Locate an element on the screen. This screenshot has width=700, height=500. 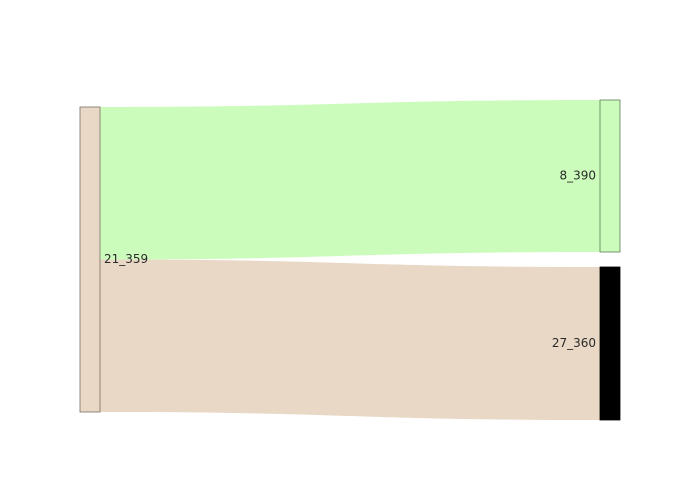
sankey-node-label-a: 21_359 is located at coordinates (126, 259).